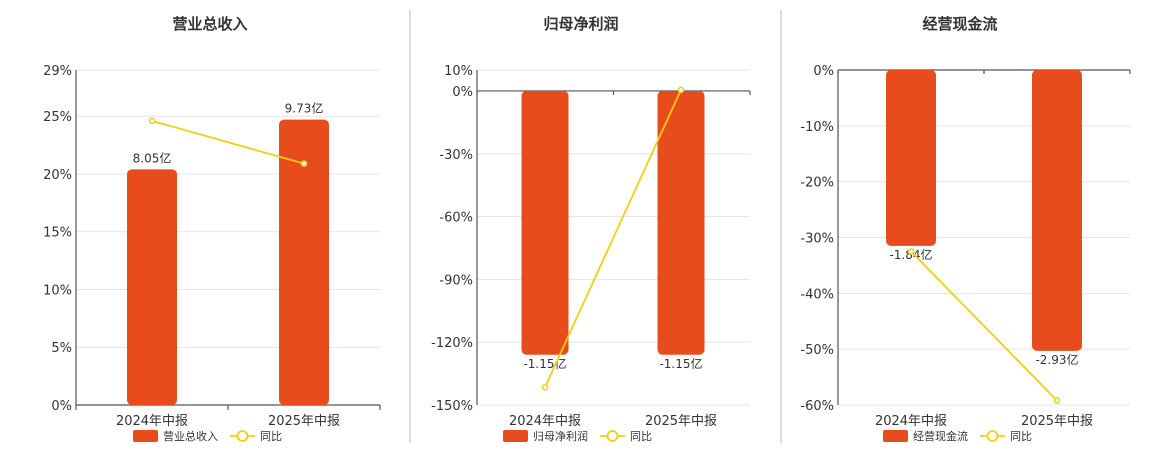  I want to click on bar-data-label: -2.93亿, so click(1056, 359).